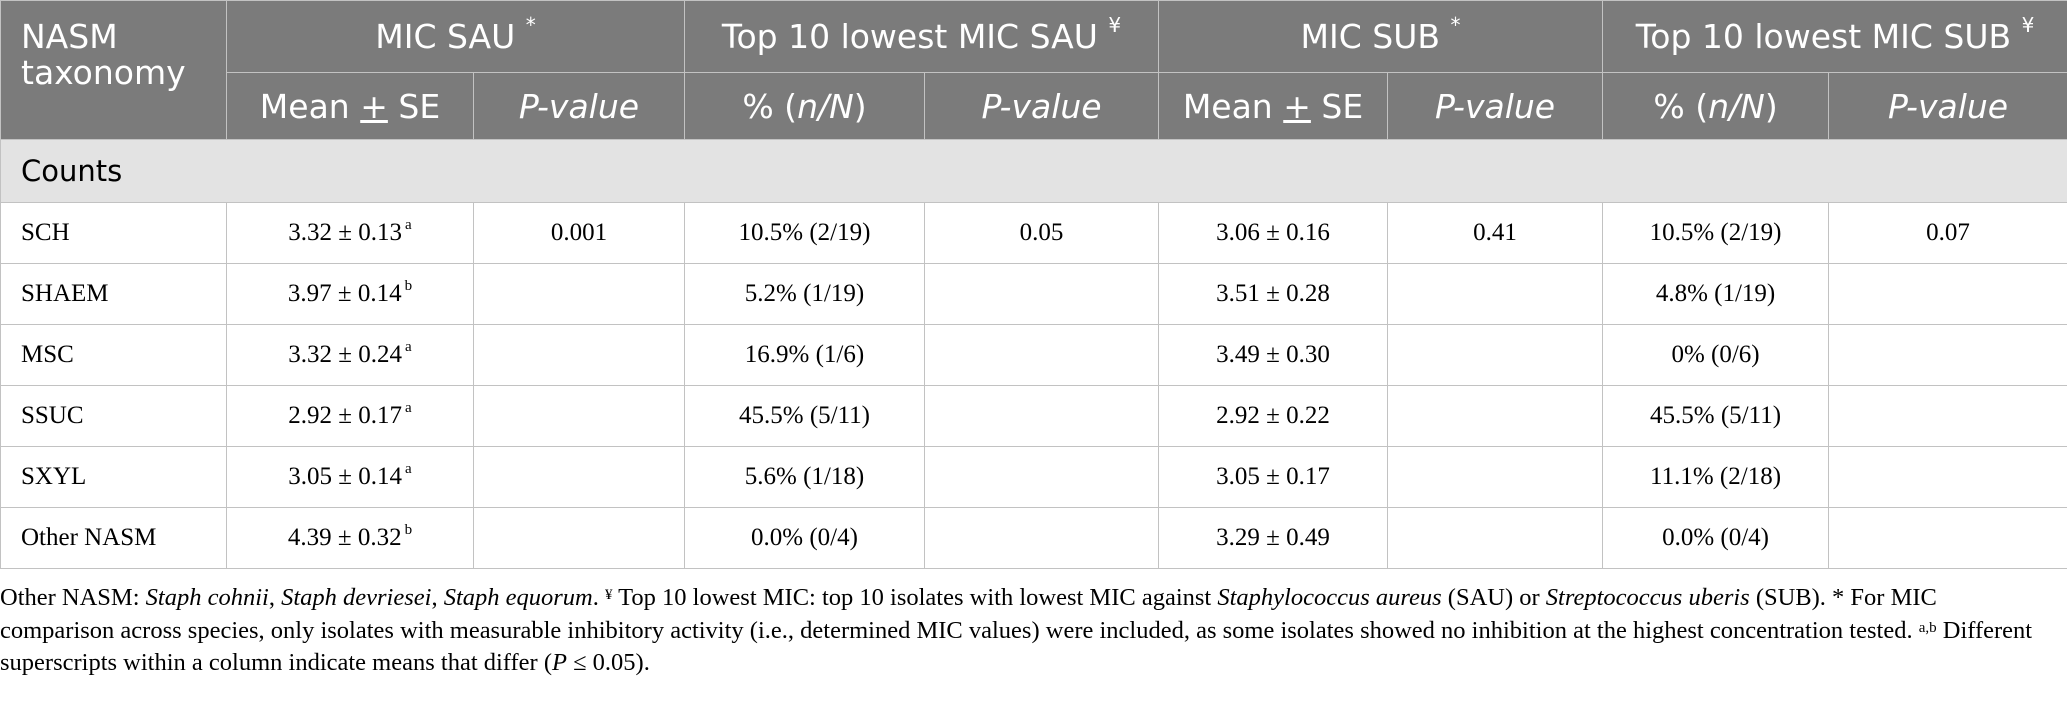  What do you see at coordinates (1273, 294) in the screenshot?
I see `mic-sub-cell: 3.51 ± 0.28` at bounding box center [1273, 294].